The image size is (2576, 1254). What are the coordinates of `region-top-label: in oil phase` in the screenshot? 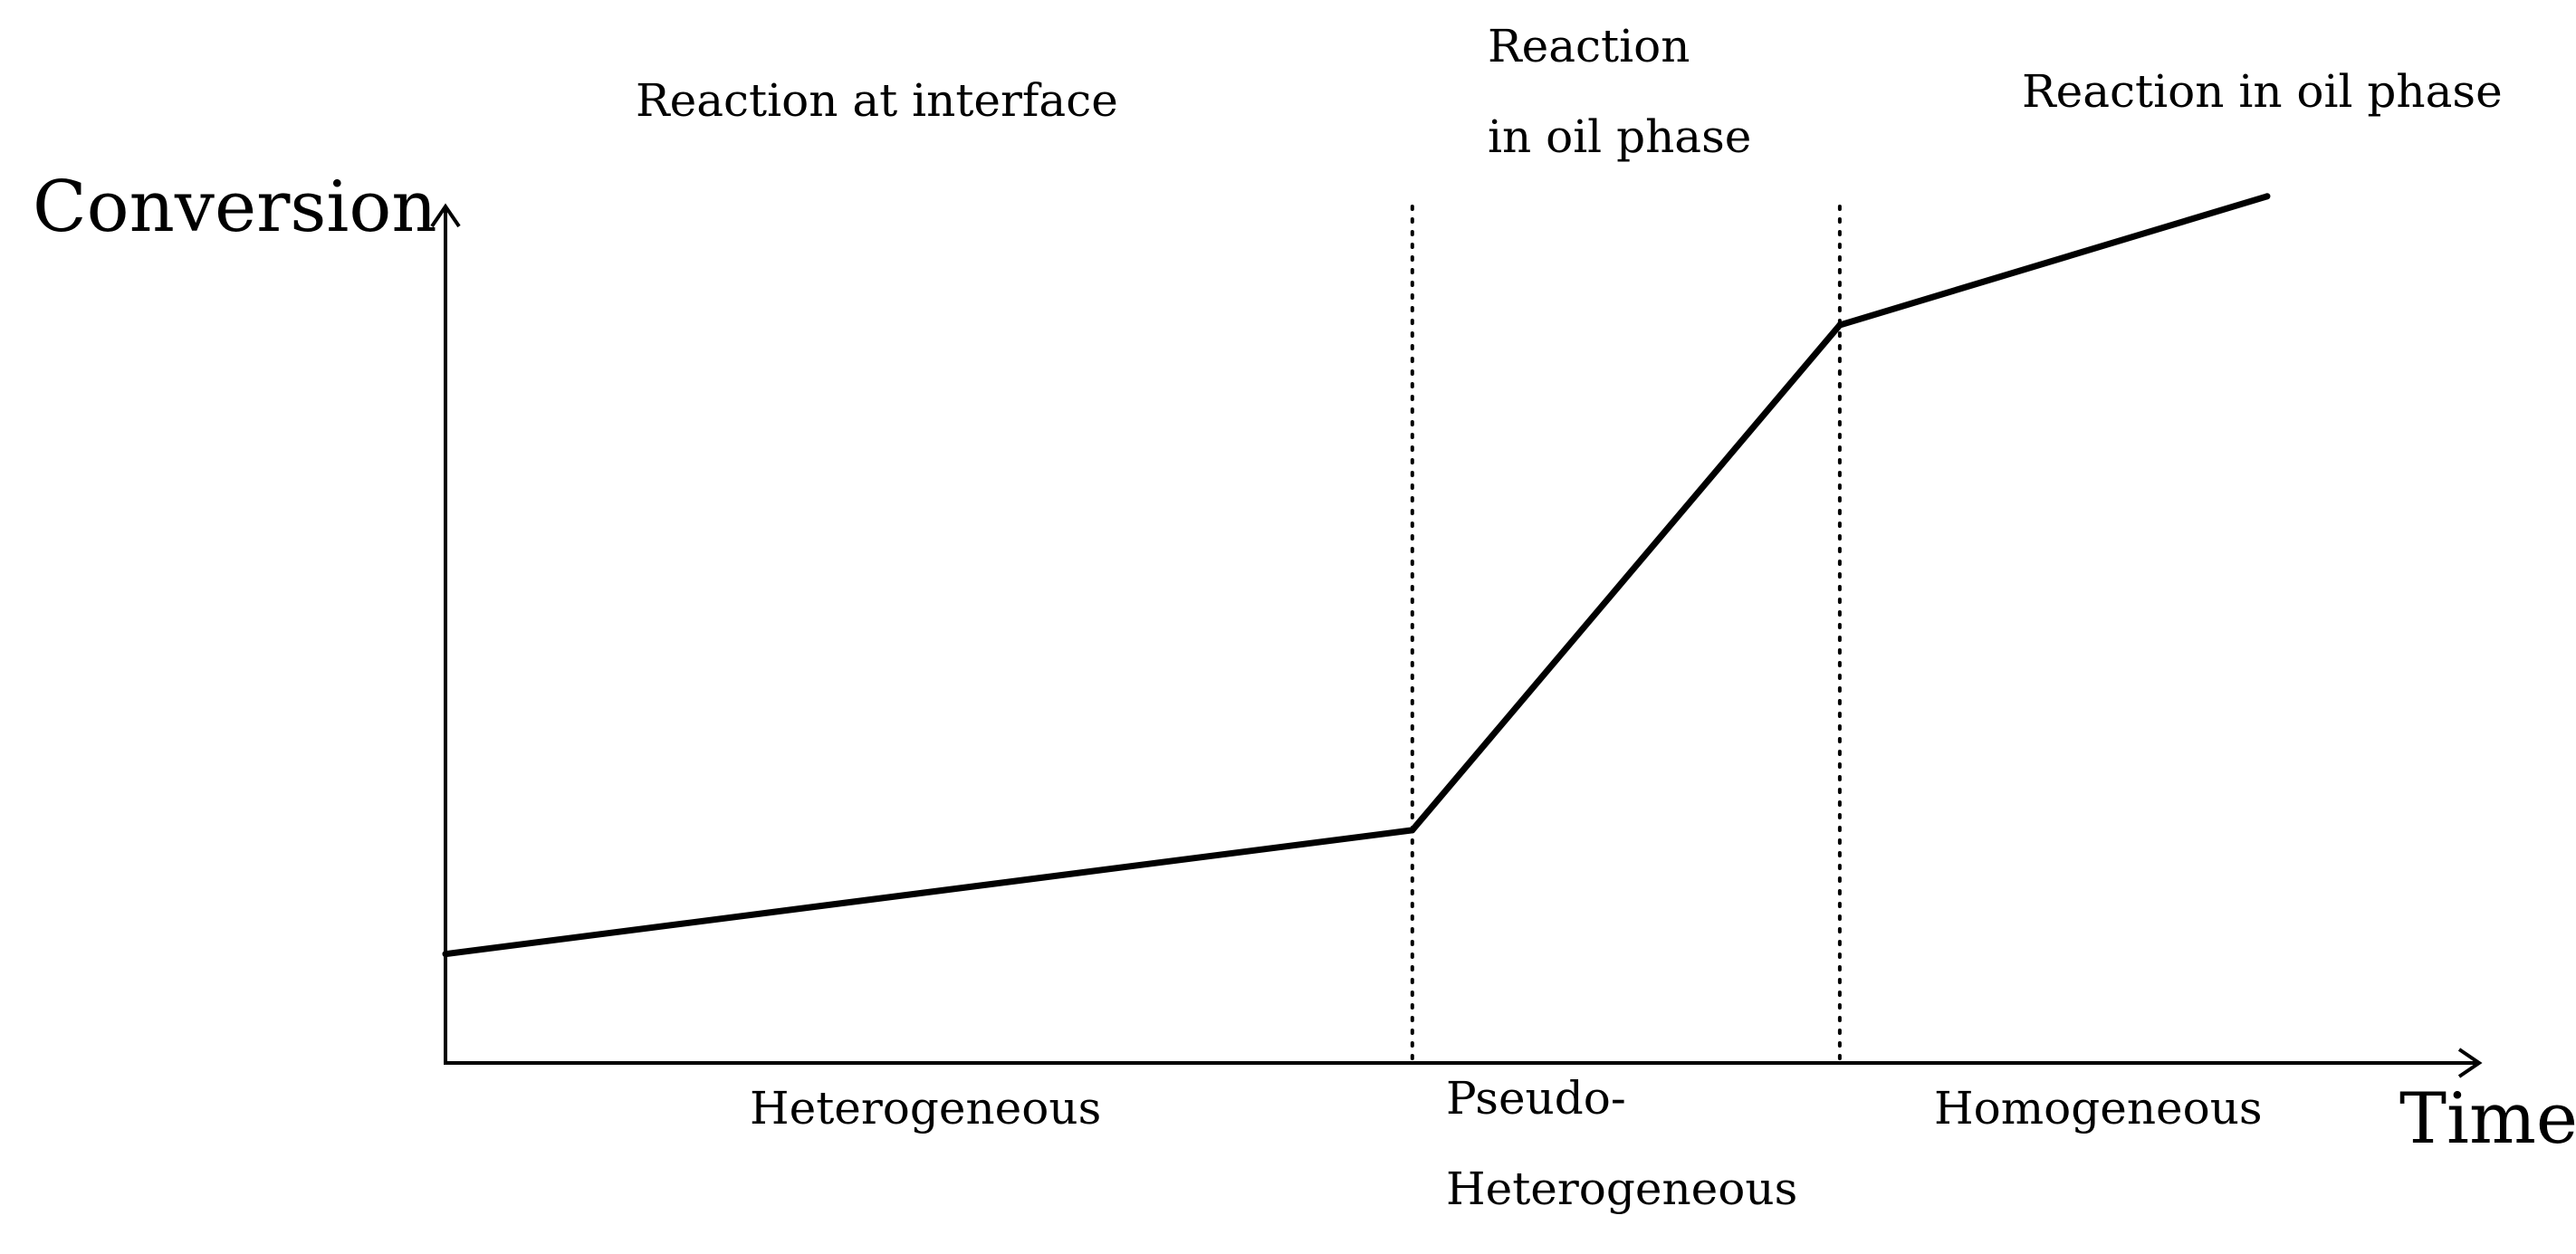 It's located at (1619, 136).